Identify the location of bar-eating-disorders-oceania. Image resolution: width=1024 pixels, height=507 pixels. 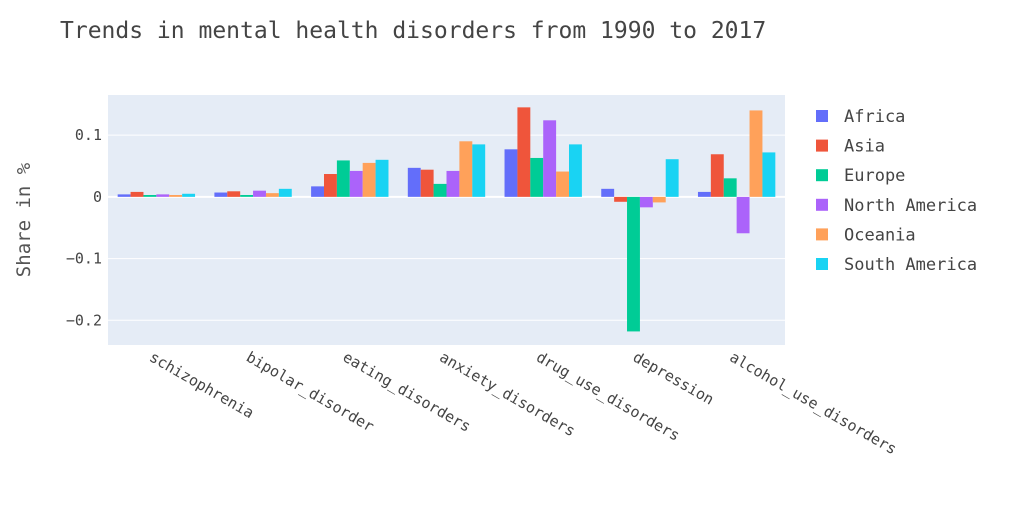
(369, 179).